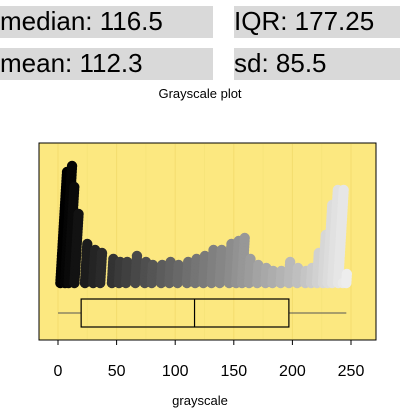 The height and width of the screenshot is (413, 400). Describe the element at coordinates (117, 371) in the screenshot. I see `x-tick-label: 50` at that location.